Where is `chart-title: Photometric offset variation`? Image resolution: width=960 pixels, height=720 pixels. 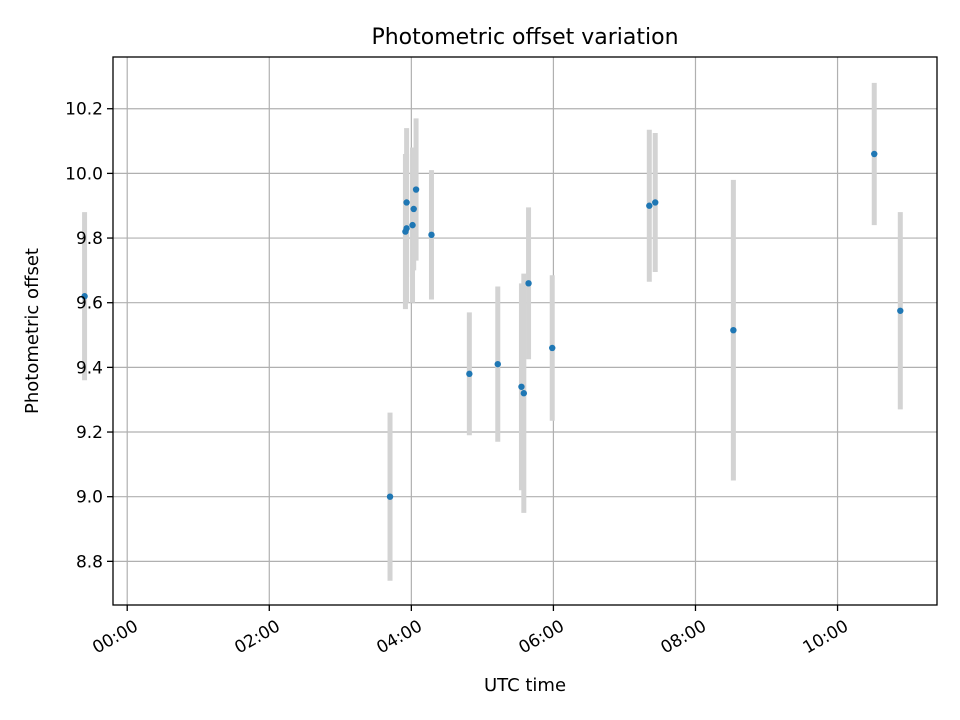 chart-title: Photometric offset variation is located at coordinates (524, 37).